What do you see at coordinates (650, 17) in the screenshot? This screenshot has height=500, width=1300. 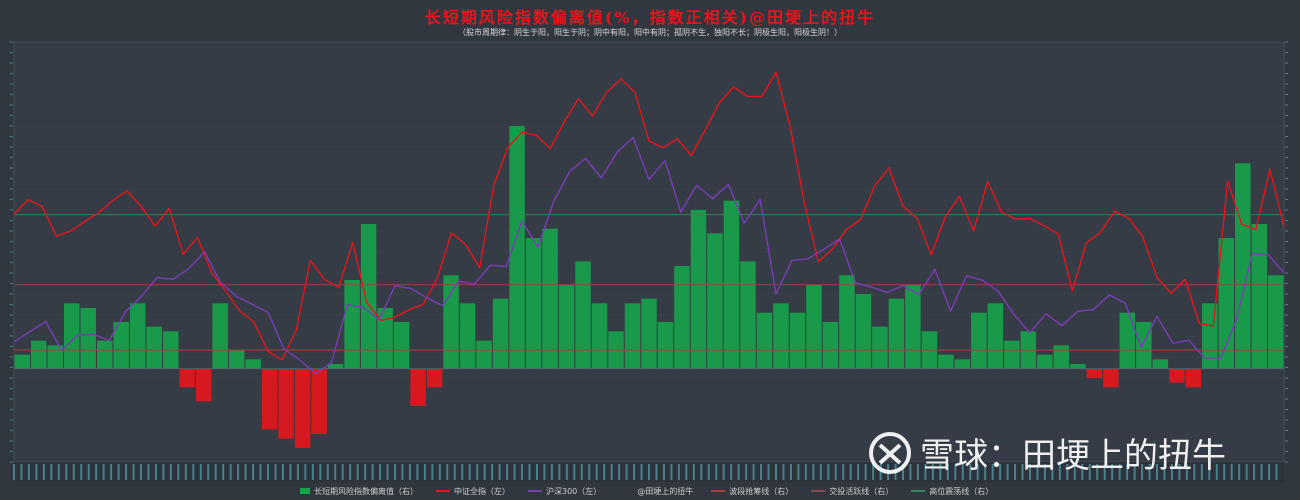 I see `chart-title: 长短期风险指数偏离值(%，指数正相关)@田埂上的扭牛` at bounding box center [650, 17].